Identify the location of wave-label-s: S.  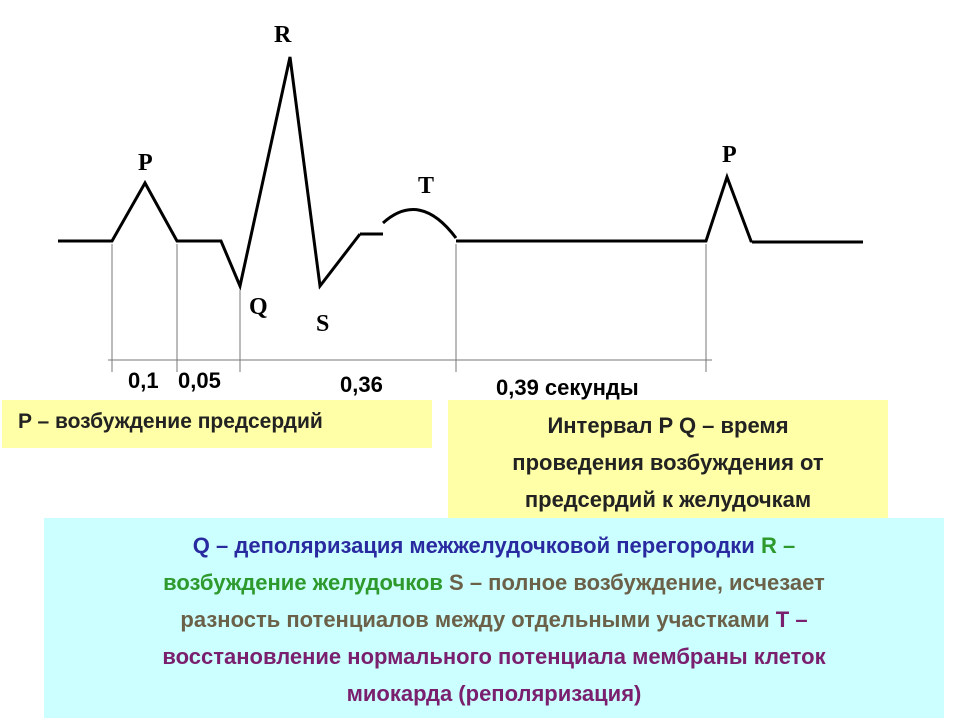
(323, 324).